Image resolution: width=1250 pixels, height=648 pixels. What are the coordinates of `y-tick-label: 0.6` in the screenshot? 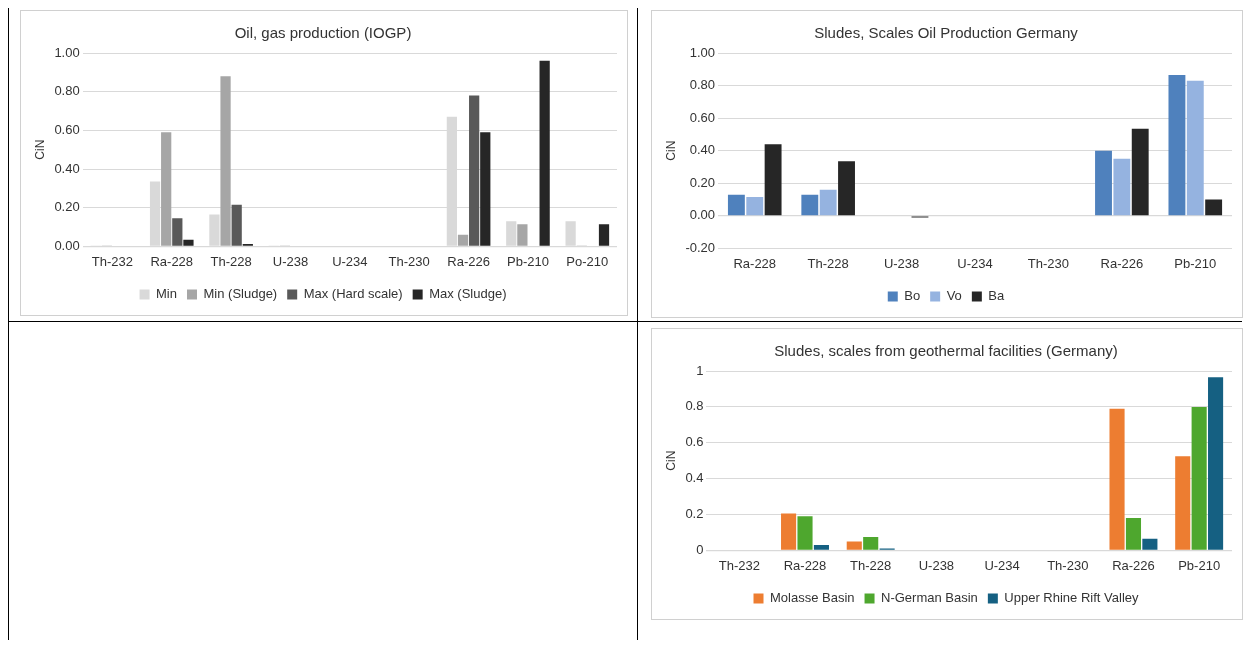 It's located at (694, 442).